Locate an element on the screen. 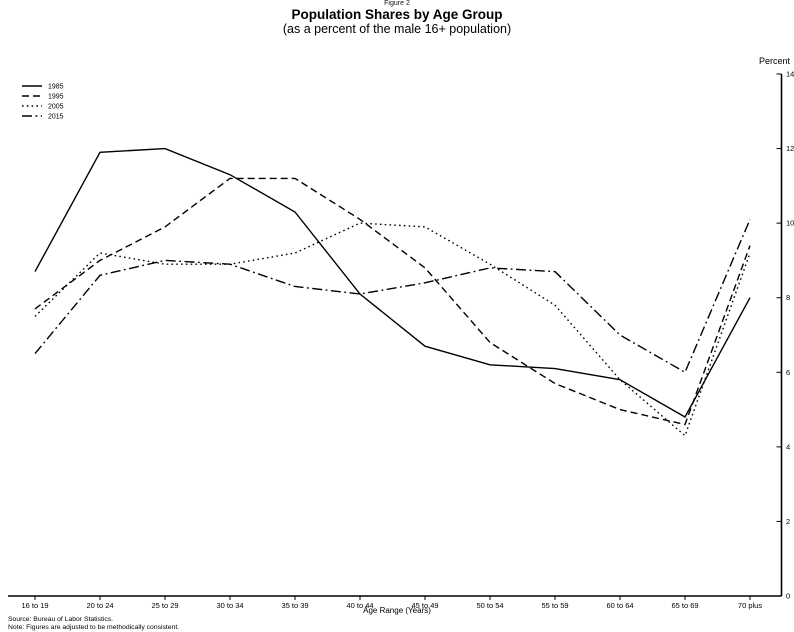 The height and width of the screenshot is (632, 794). legend-label-2005: 2005 is located at coordinates (56, 107).